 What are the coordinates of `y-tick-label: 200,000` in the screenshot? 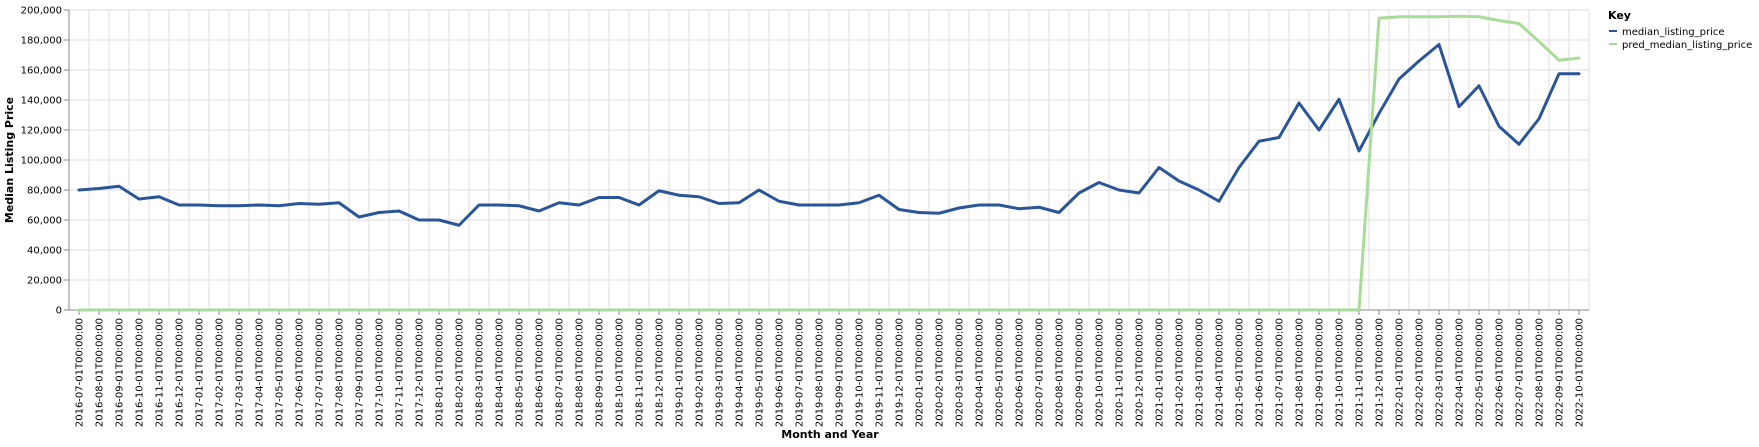 It's located at (41, 11).